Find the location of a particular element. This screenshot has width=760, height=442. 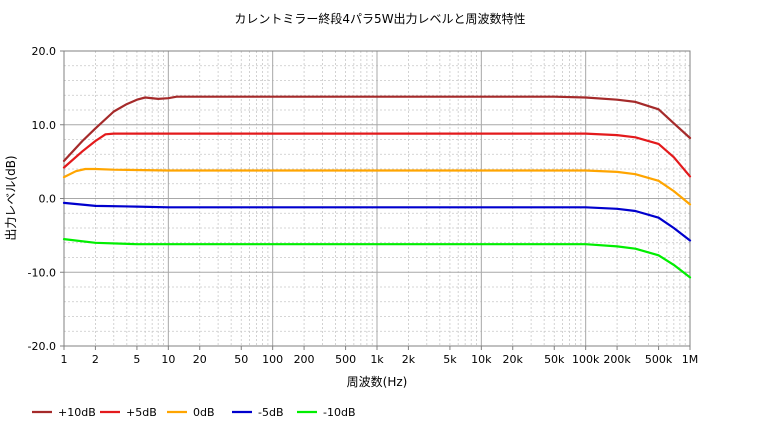

x-tick-label: 1M is located at coordinates (690, 359).